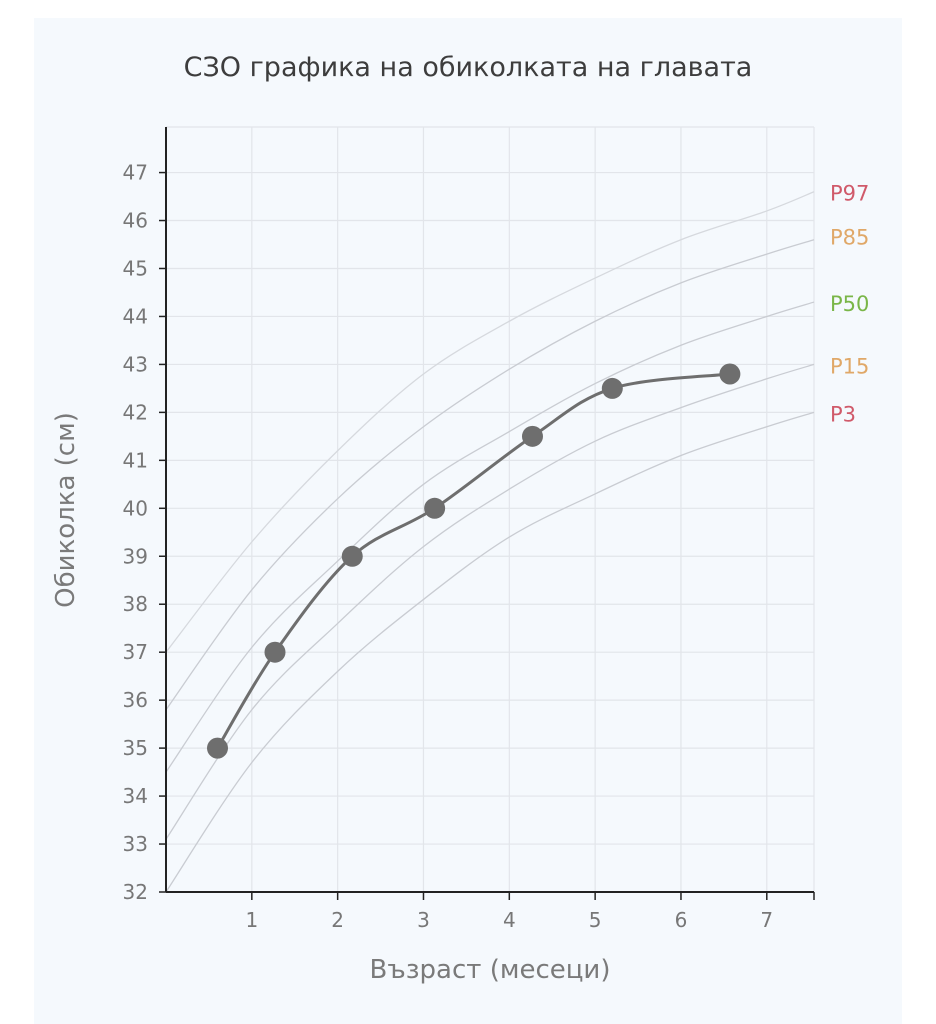 The width and height of the screenshot is (936, 1024). I want to click on y-tick-label: 41, so click(135, 460).